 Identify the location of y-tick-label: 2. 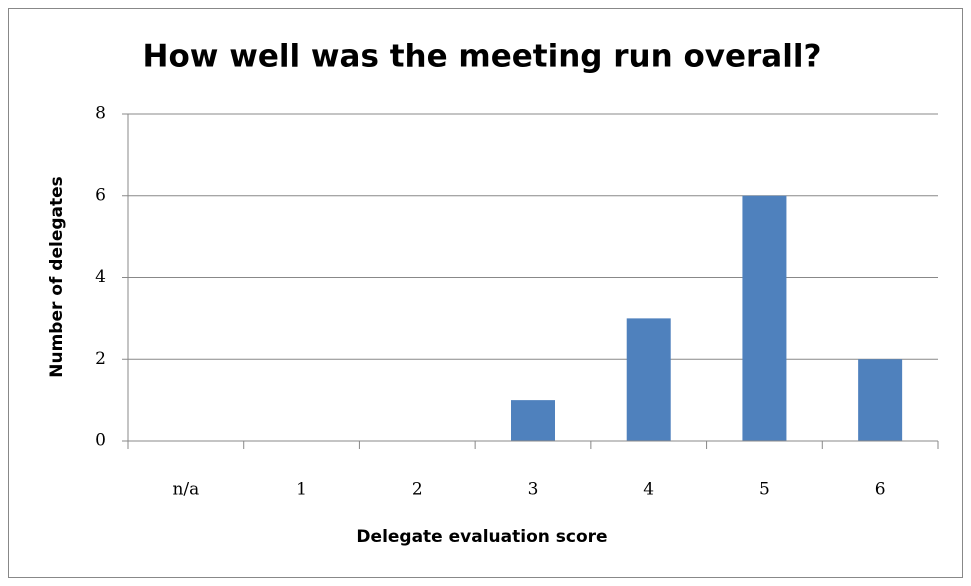
(100, 359).